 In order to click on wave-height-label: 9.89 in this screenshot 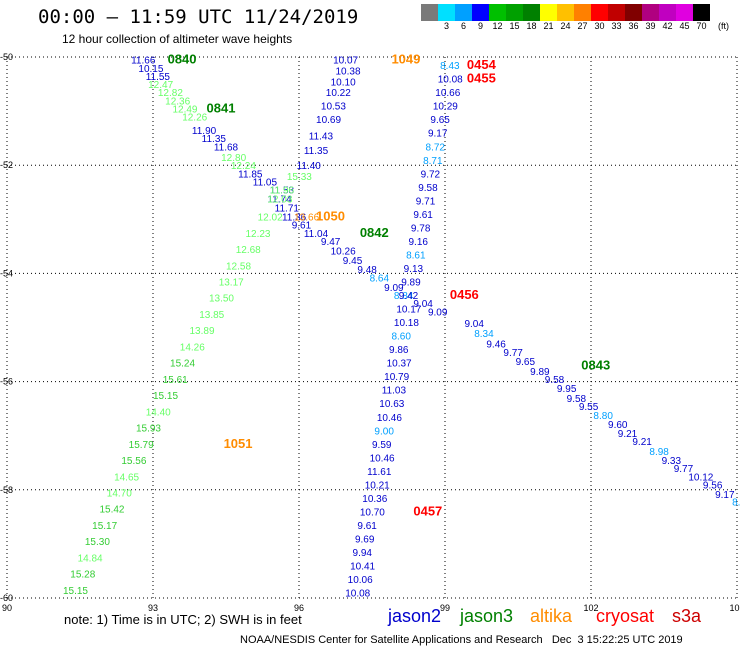, I will do `click(540, 372)`.